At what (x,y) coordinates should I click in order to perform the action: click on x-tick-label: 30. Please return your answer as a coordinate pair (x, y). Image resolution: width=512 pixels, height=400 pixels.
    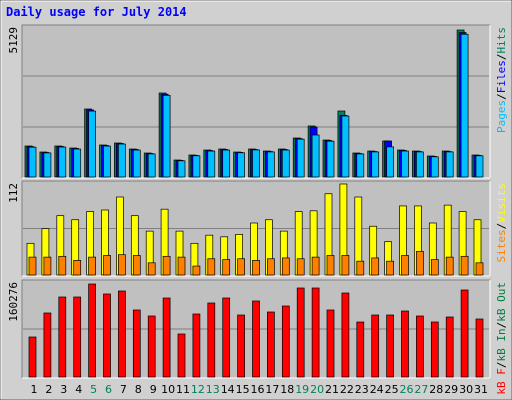
    Looking at the image, I should click on (466, 389).